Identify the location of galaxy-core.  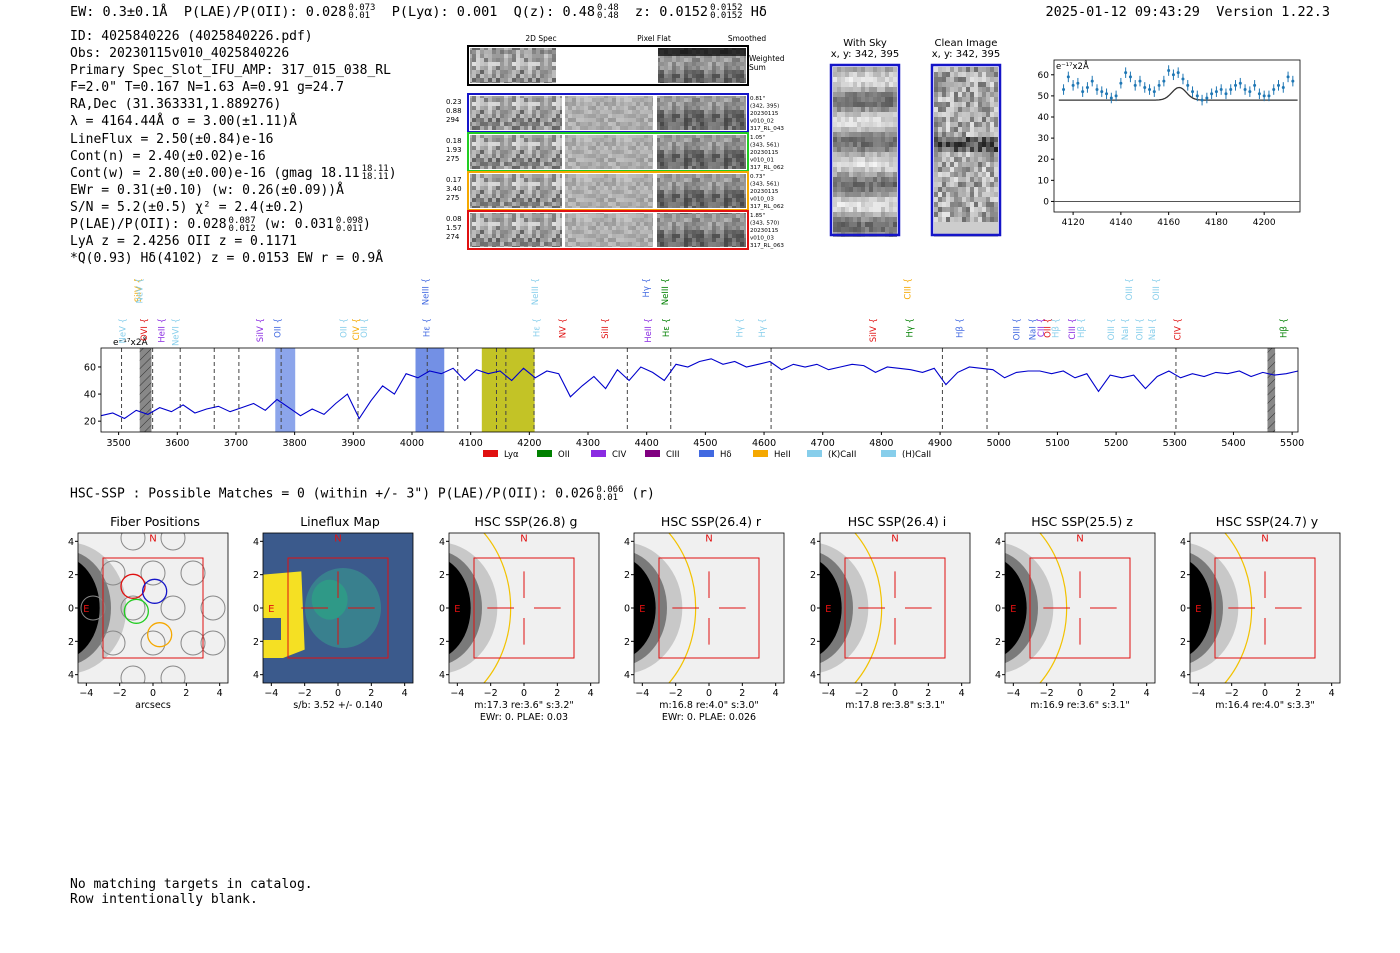
(89, 608).